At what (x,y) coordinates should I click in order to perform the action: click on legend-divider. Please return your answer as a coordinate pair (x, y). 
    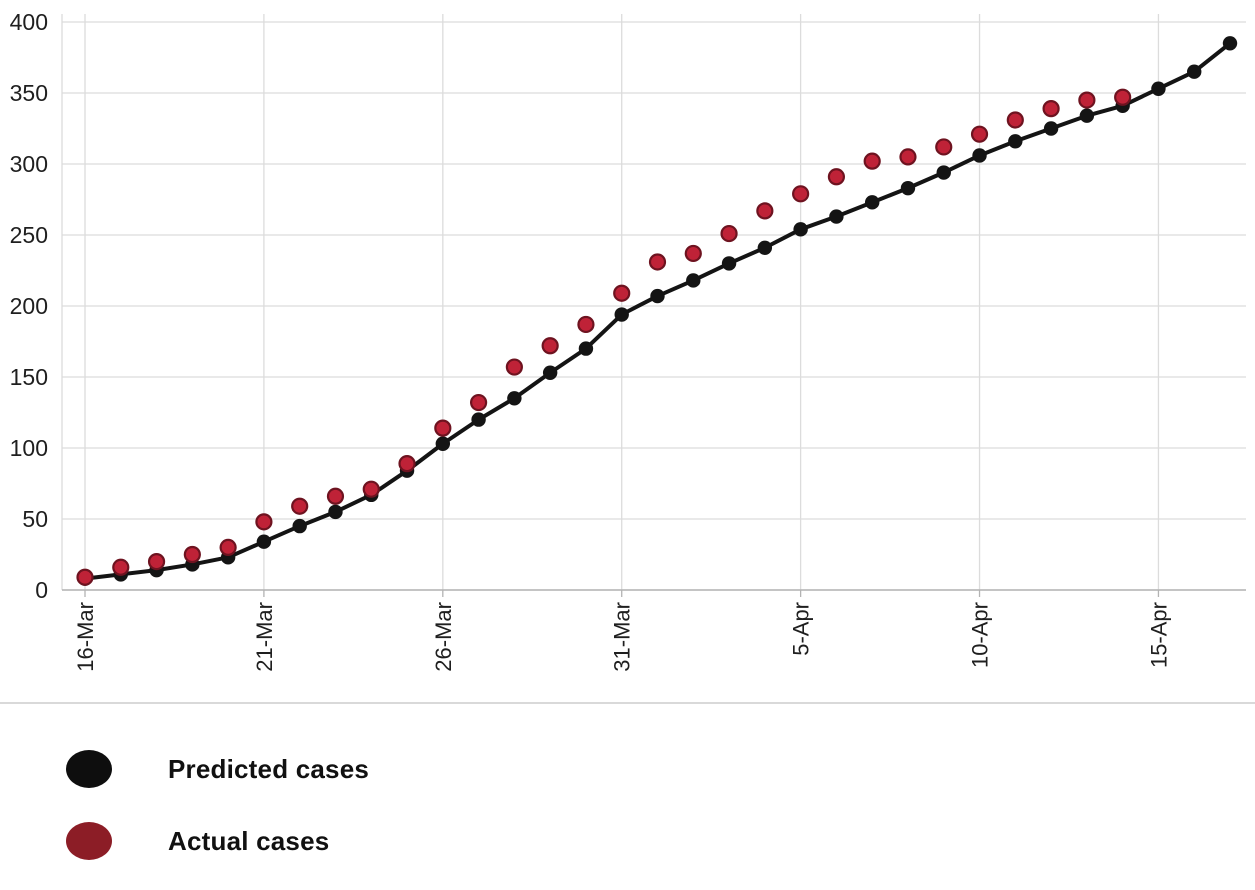
    Looking at the image, I should click on (627, 703).